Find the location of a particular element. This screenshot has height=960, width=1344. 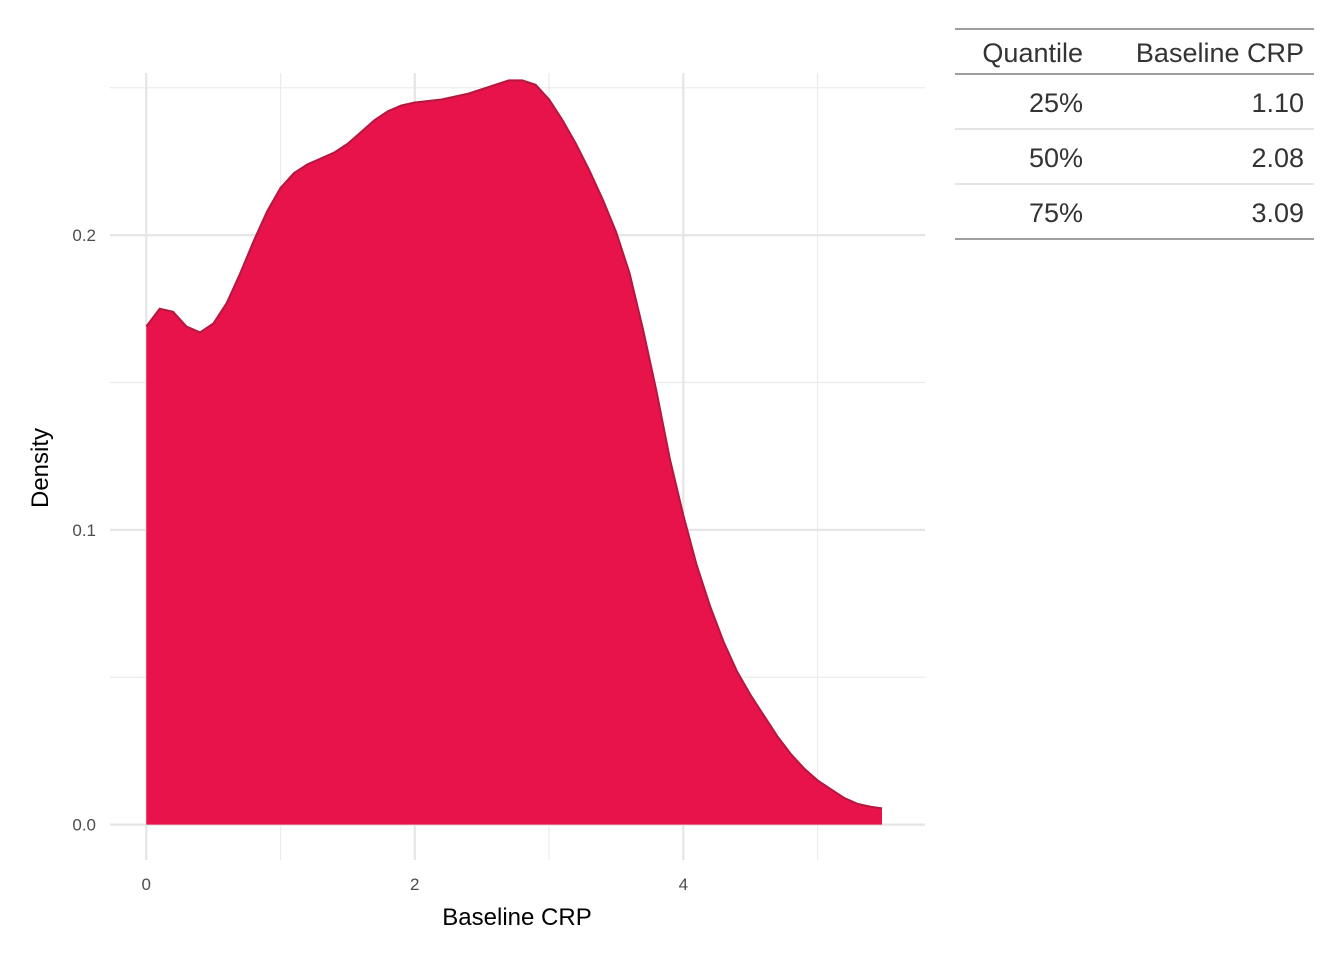

y-tick-label: 0.2 is located at coordinates (84, 235).